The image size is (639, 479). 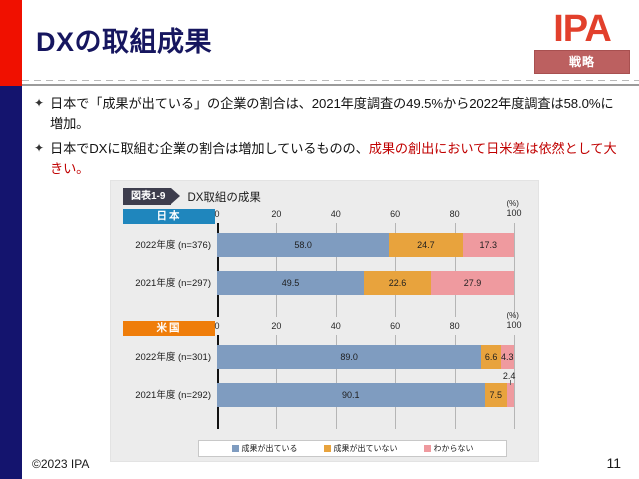 What do you see at coordinates (124, 42) in the screenshot?
I see `page-title: DXの取組成果` at bounding box center [124, 42].